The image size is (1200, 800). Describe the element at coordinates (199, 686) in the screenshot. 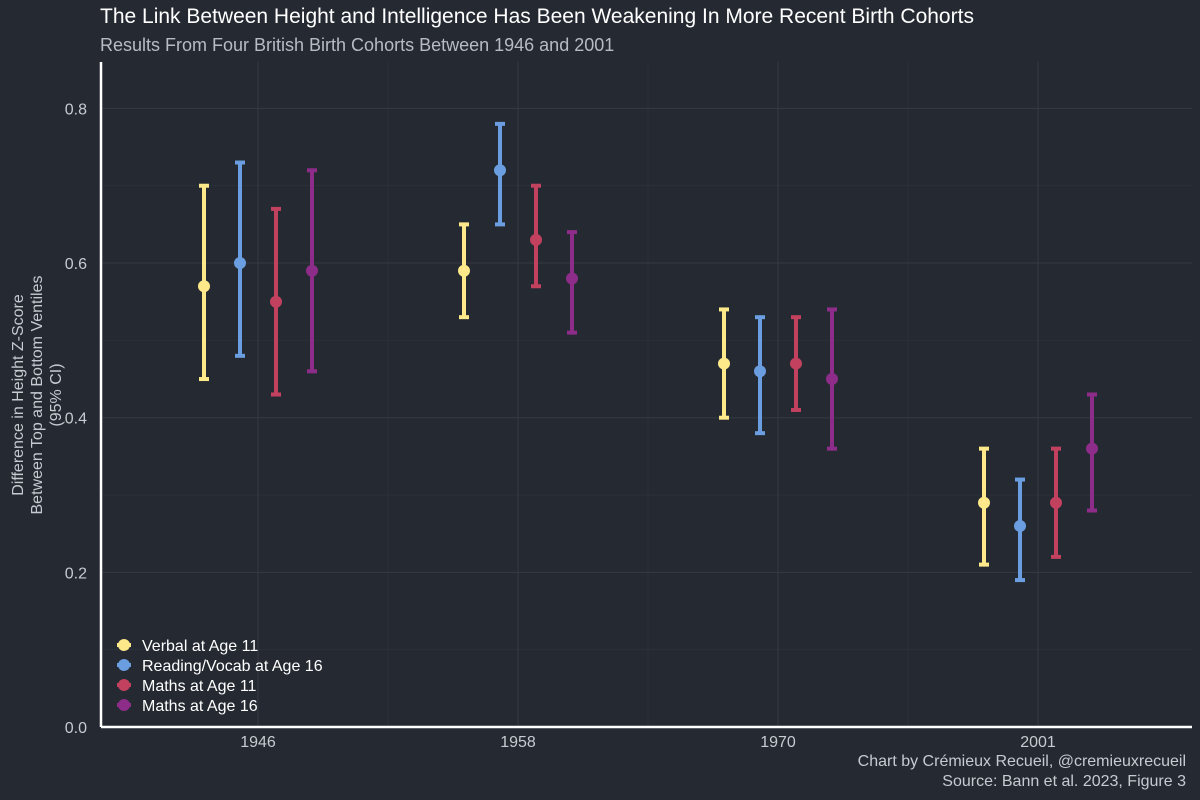

I see `legend-label: Maths at Age 11` at that location.